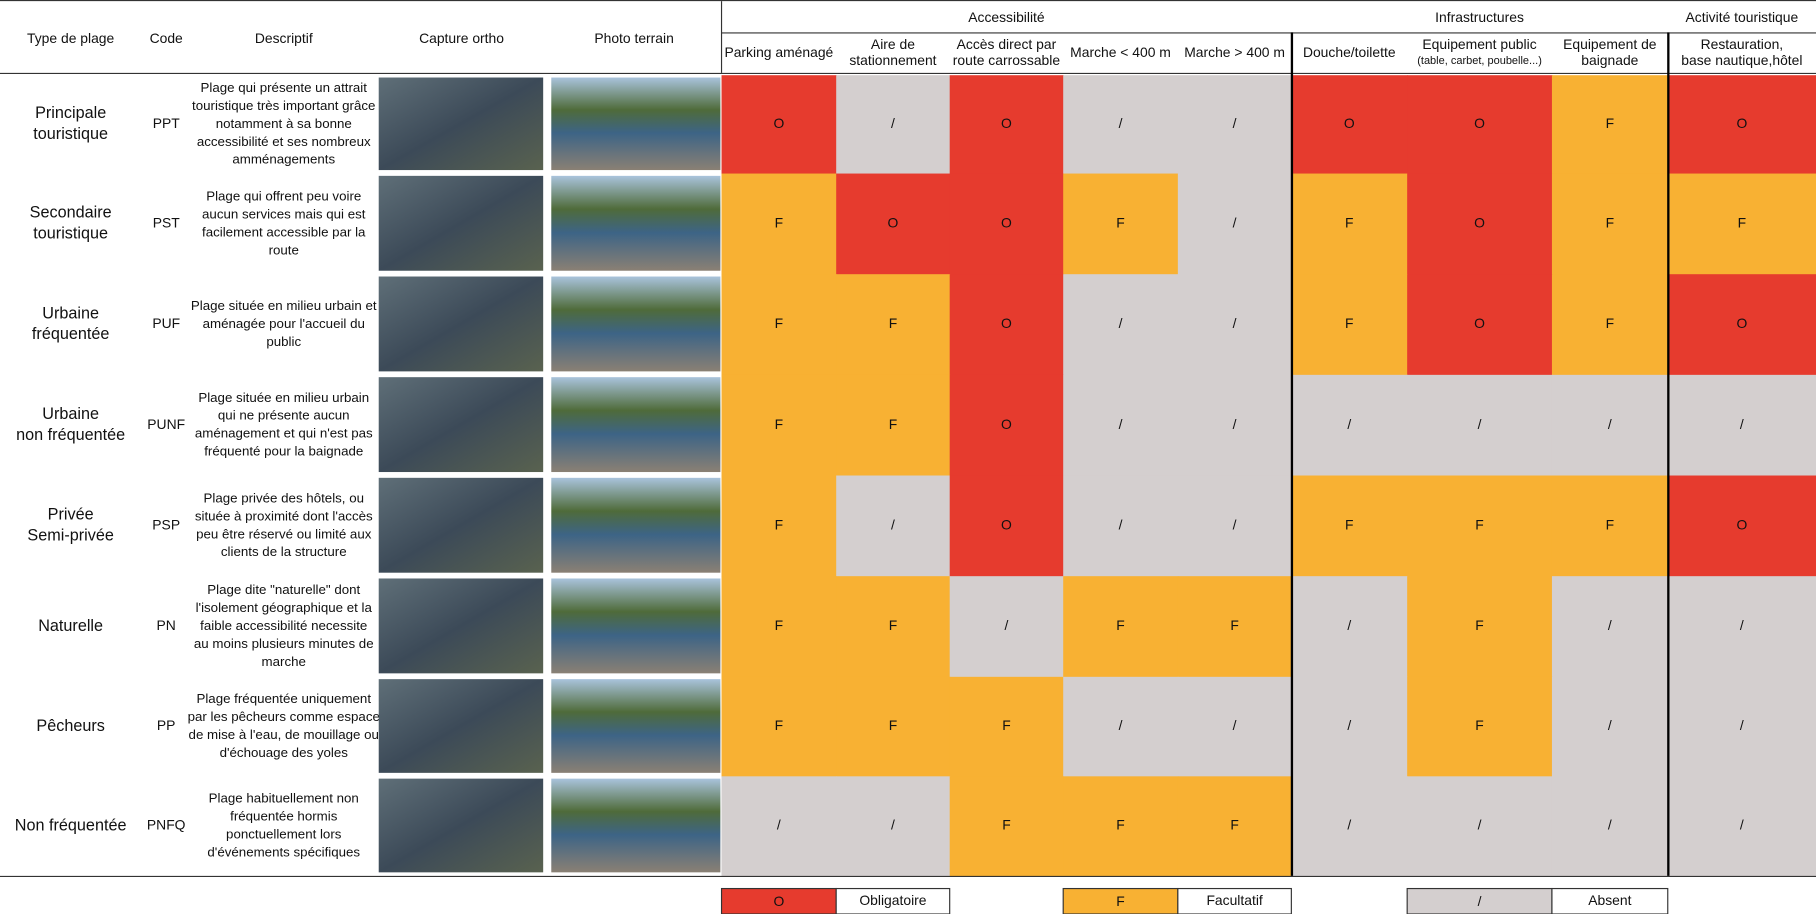 The width and height of the screenshot is (1816, 914). What do you see at coordinates (284, 834) in the screenshot?
I see `description-line: ponctuellement lors` at bounding box center [284, 834].